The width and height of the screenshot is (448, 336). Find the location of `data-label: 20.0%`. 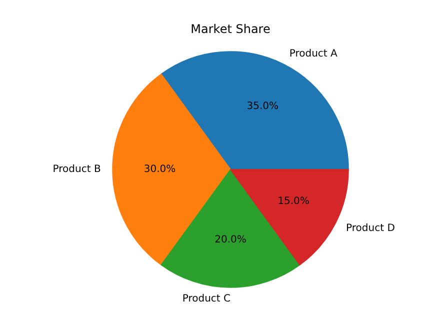

data-label: 20.0% is located at coordinates (230, 240).